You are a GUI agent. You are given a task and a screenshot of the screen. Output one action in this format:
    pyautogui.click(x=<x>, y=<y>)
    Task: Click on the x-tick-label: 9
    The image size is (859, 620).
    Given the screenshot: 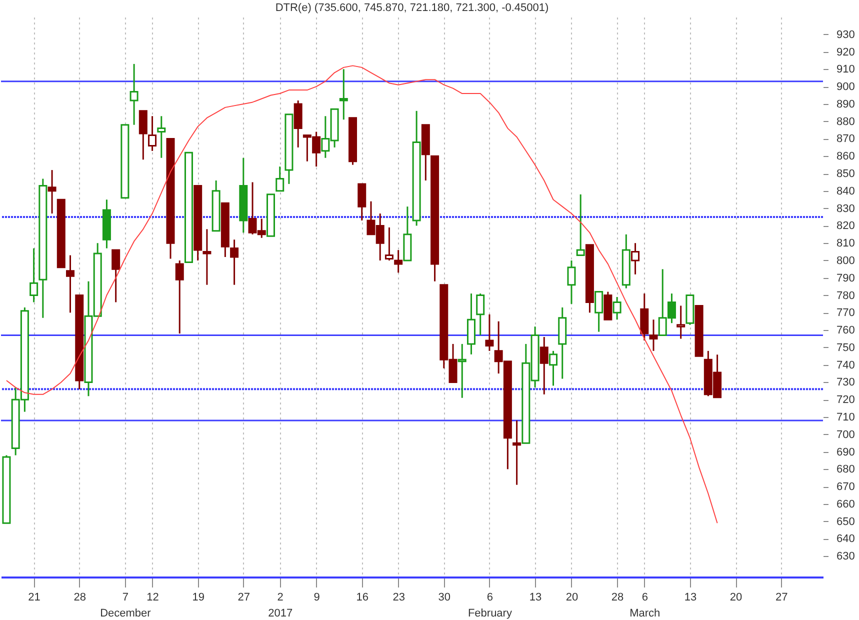 What is the action you would take?
    pyautogui.click(x=317, y=598)
    